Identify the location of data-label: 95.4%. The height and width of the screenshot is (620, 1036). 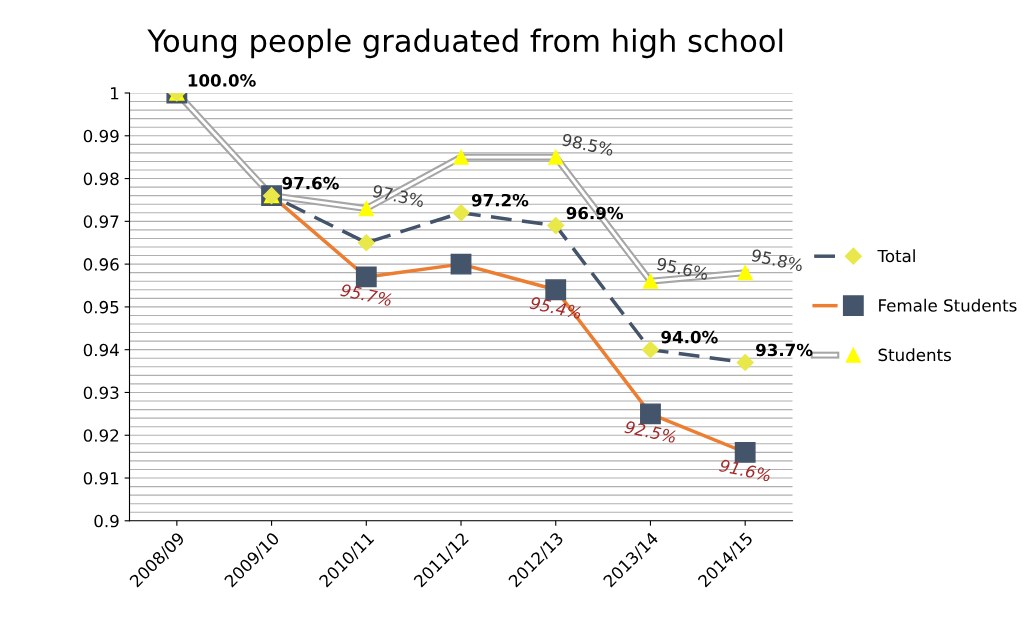
(555, 308).